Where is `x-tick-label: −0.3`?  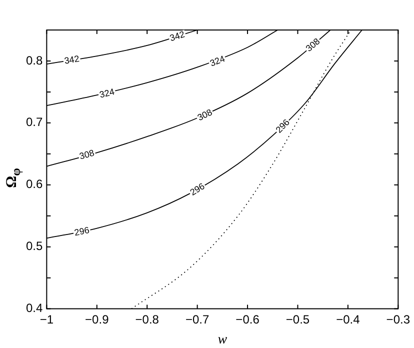
x-tick-label: −0.3 is located at coordinates (398, 319).